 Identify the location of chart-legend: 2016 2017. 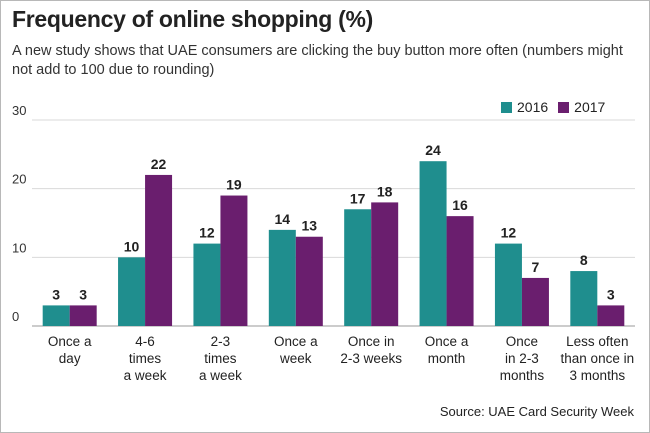
(558, 107).